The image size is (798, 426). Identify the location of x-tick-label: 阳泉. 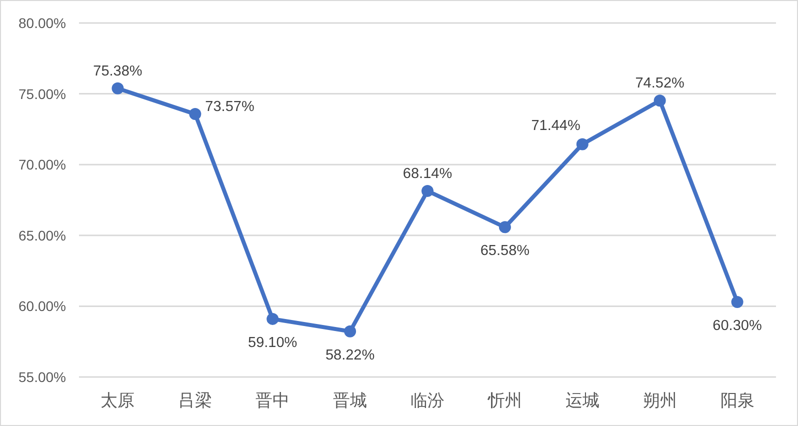
(737, 401).